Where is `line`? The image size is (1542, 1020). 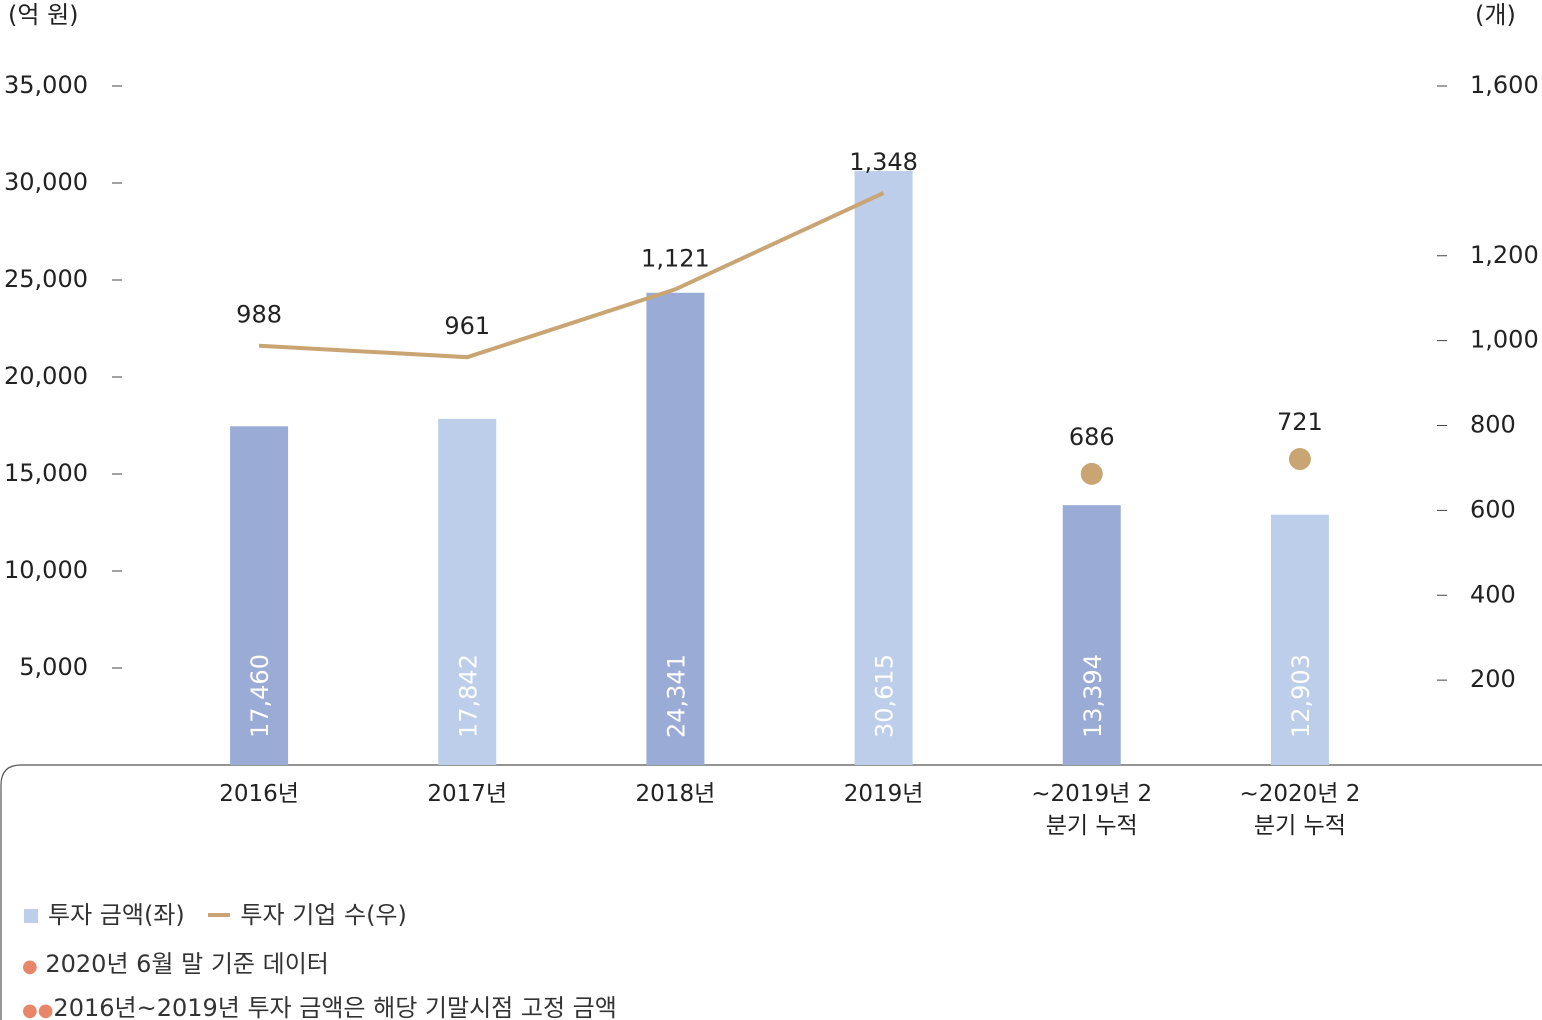 line is located at coordinates (571, 275).